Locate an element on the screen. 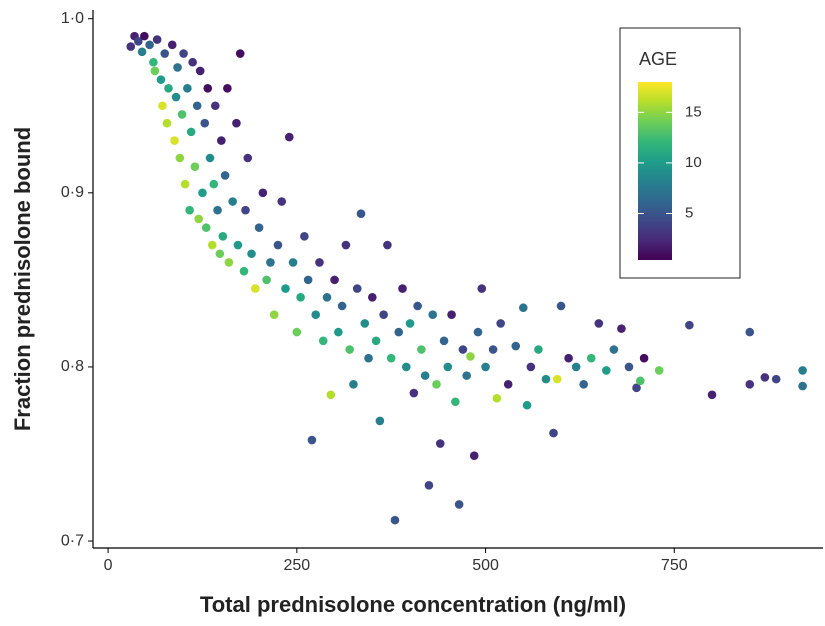 The height and width of the screenshot is (626, 825). y-tick-label: 1·0 is located at coordinates (72, 18).